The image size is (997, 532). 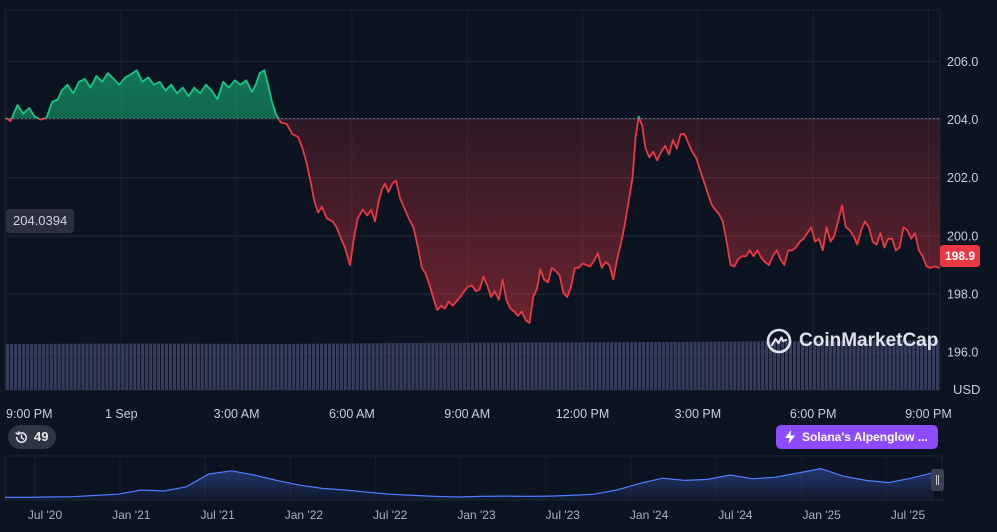 I want to click on overview-area, so click(x=469, y=484).